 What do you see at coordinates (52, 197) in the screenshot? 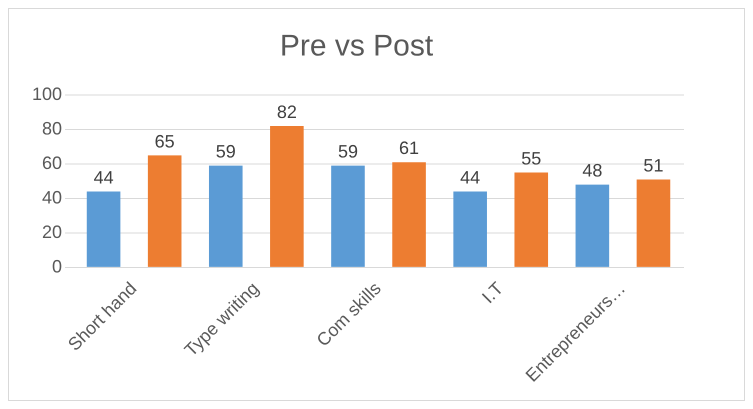
I see `y-tick-label: 40` at bounding box center [52, 197].